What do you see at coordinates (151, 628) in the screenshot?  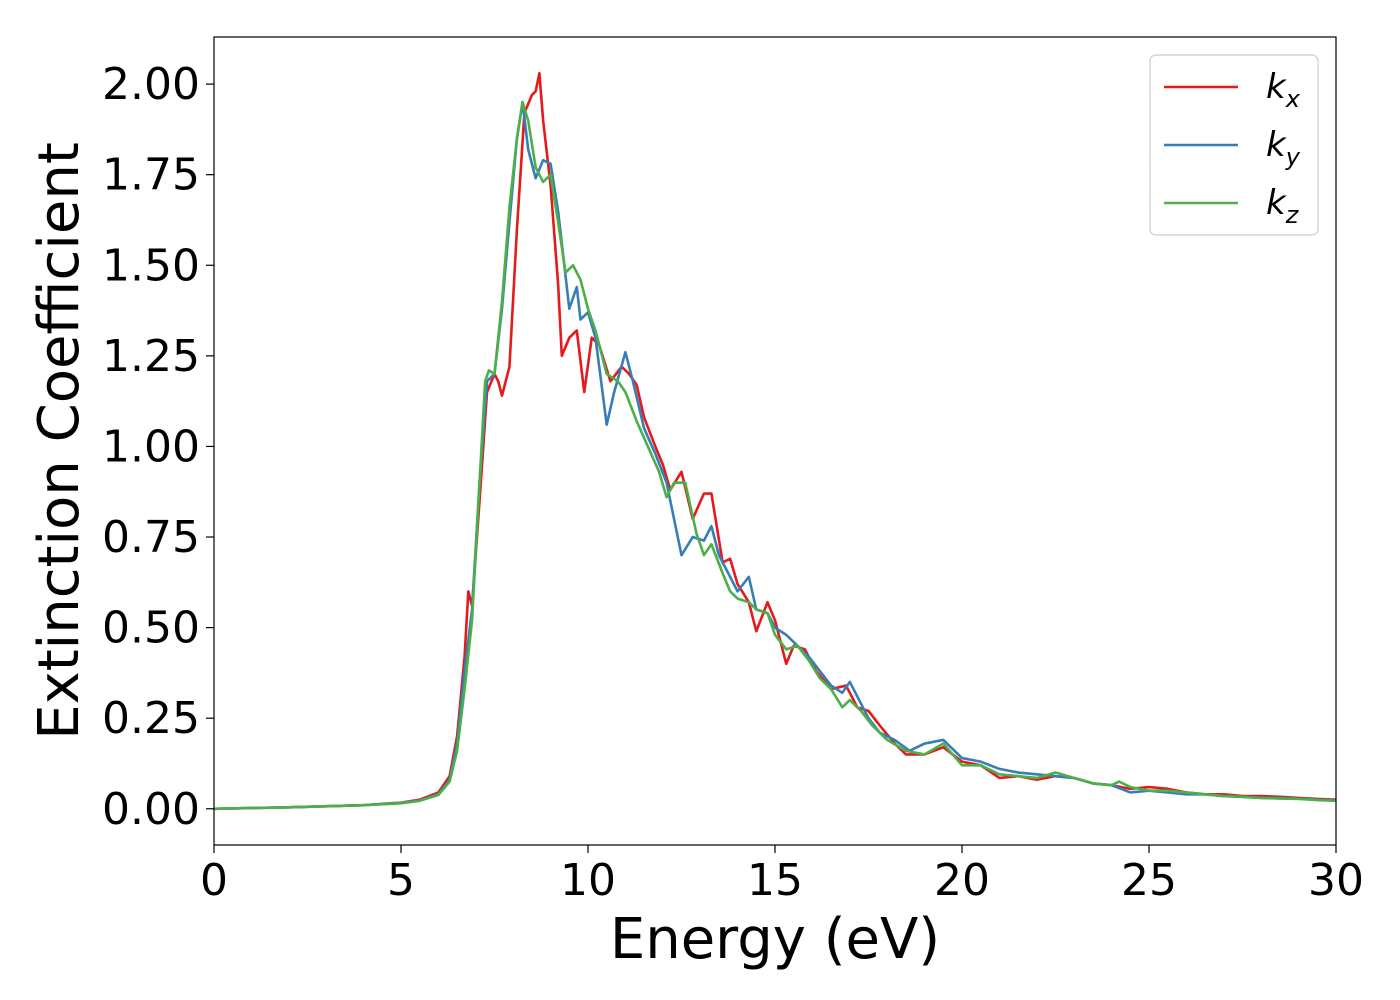 I see `y-tick-label: 0.50` at bounding box center [151, 628].